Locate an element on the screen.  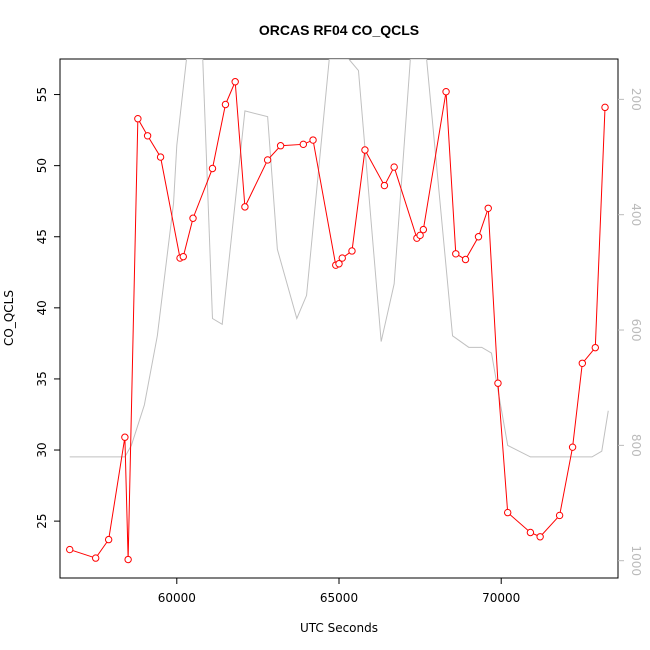
x-tick-label-2: 70000 is located at coordinates (501, 598).